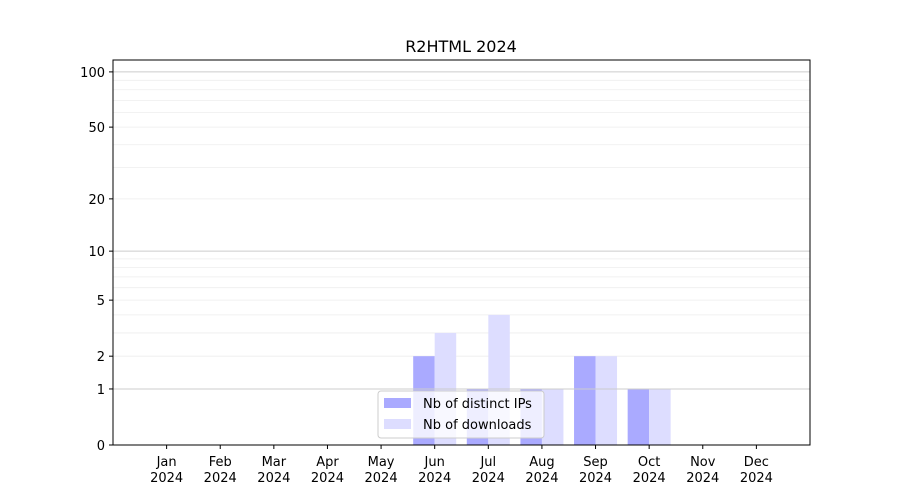  What do you see at coordinates (101, 301) in the screenshot?
I see `y-tick-label: 5` at bounding box center [101, 301].